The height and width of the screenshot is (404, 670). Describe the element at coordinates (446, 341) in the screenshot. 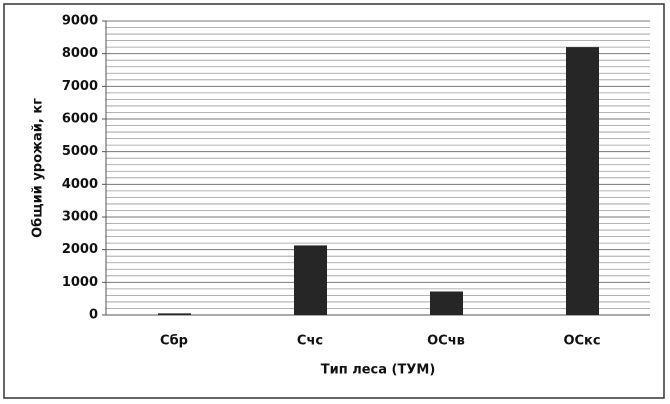

I see `x-tick-label: ОСчв` at that location.